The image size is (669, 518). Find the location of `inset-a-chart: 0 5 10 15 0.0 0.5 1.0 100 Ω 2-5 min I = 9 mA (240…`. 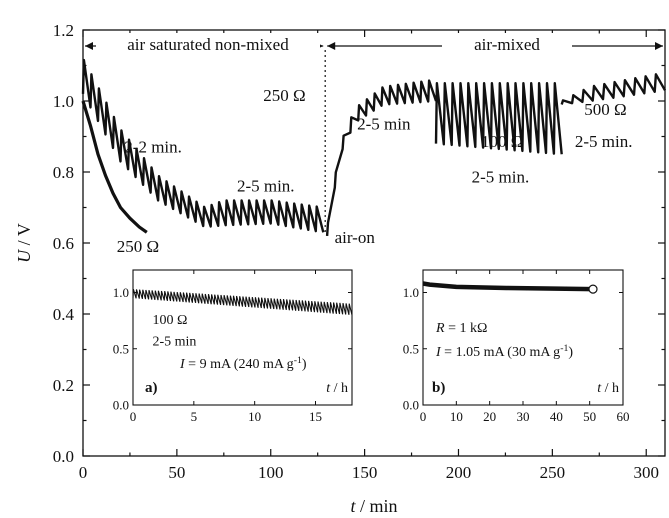

inset-a-chart: 0 5 10 15 0.0 0.5 1.0 100 Ω 2-5 min I = 9 mA (240… is located at coordinates (233, 346).